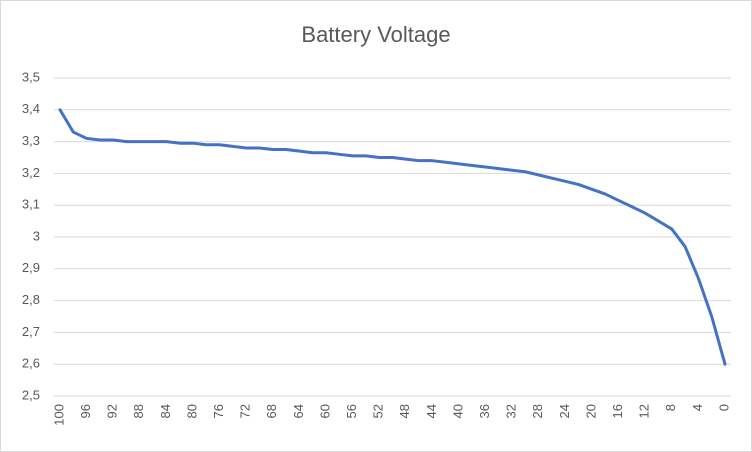 This screenshot has width=752, height=452. I want to click on x-tick-label: 52, so click(378, 411).